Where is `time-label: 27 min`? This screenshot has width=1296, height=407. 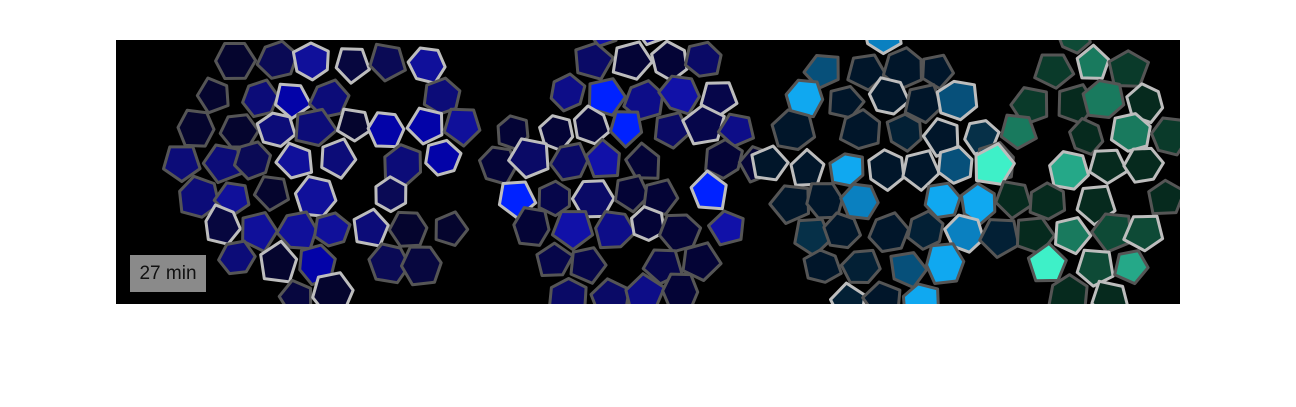 time-label: 27 min is located at coordinates (167, 273).